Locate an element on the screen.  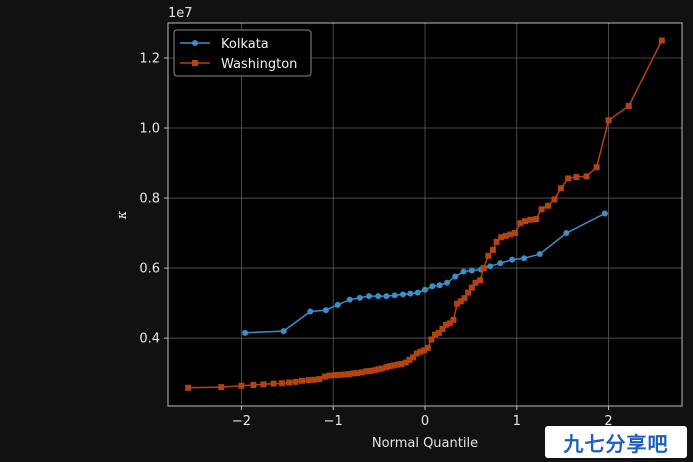
y-tick-label: 1.0 is located at coordinates (149, 129).